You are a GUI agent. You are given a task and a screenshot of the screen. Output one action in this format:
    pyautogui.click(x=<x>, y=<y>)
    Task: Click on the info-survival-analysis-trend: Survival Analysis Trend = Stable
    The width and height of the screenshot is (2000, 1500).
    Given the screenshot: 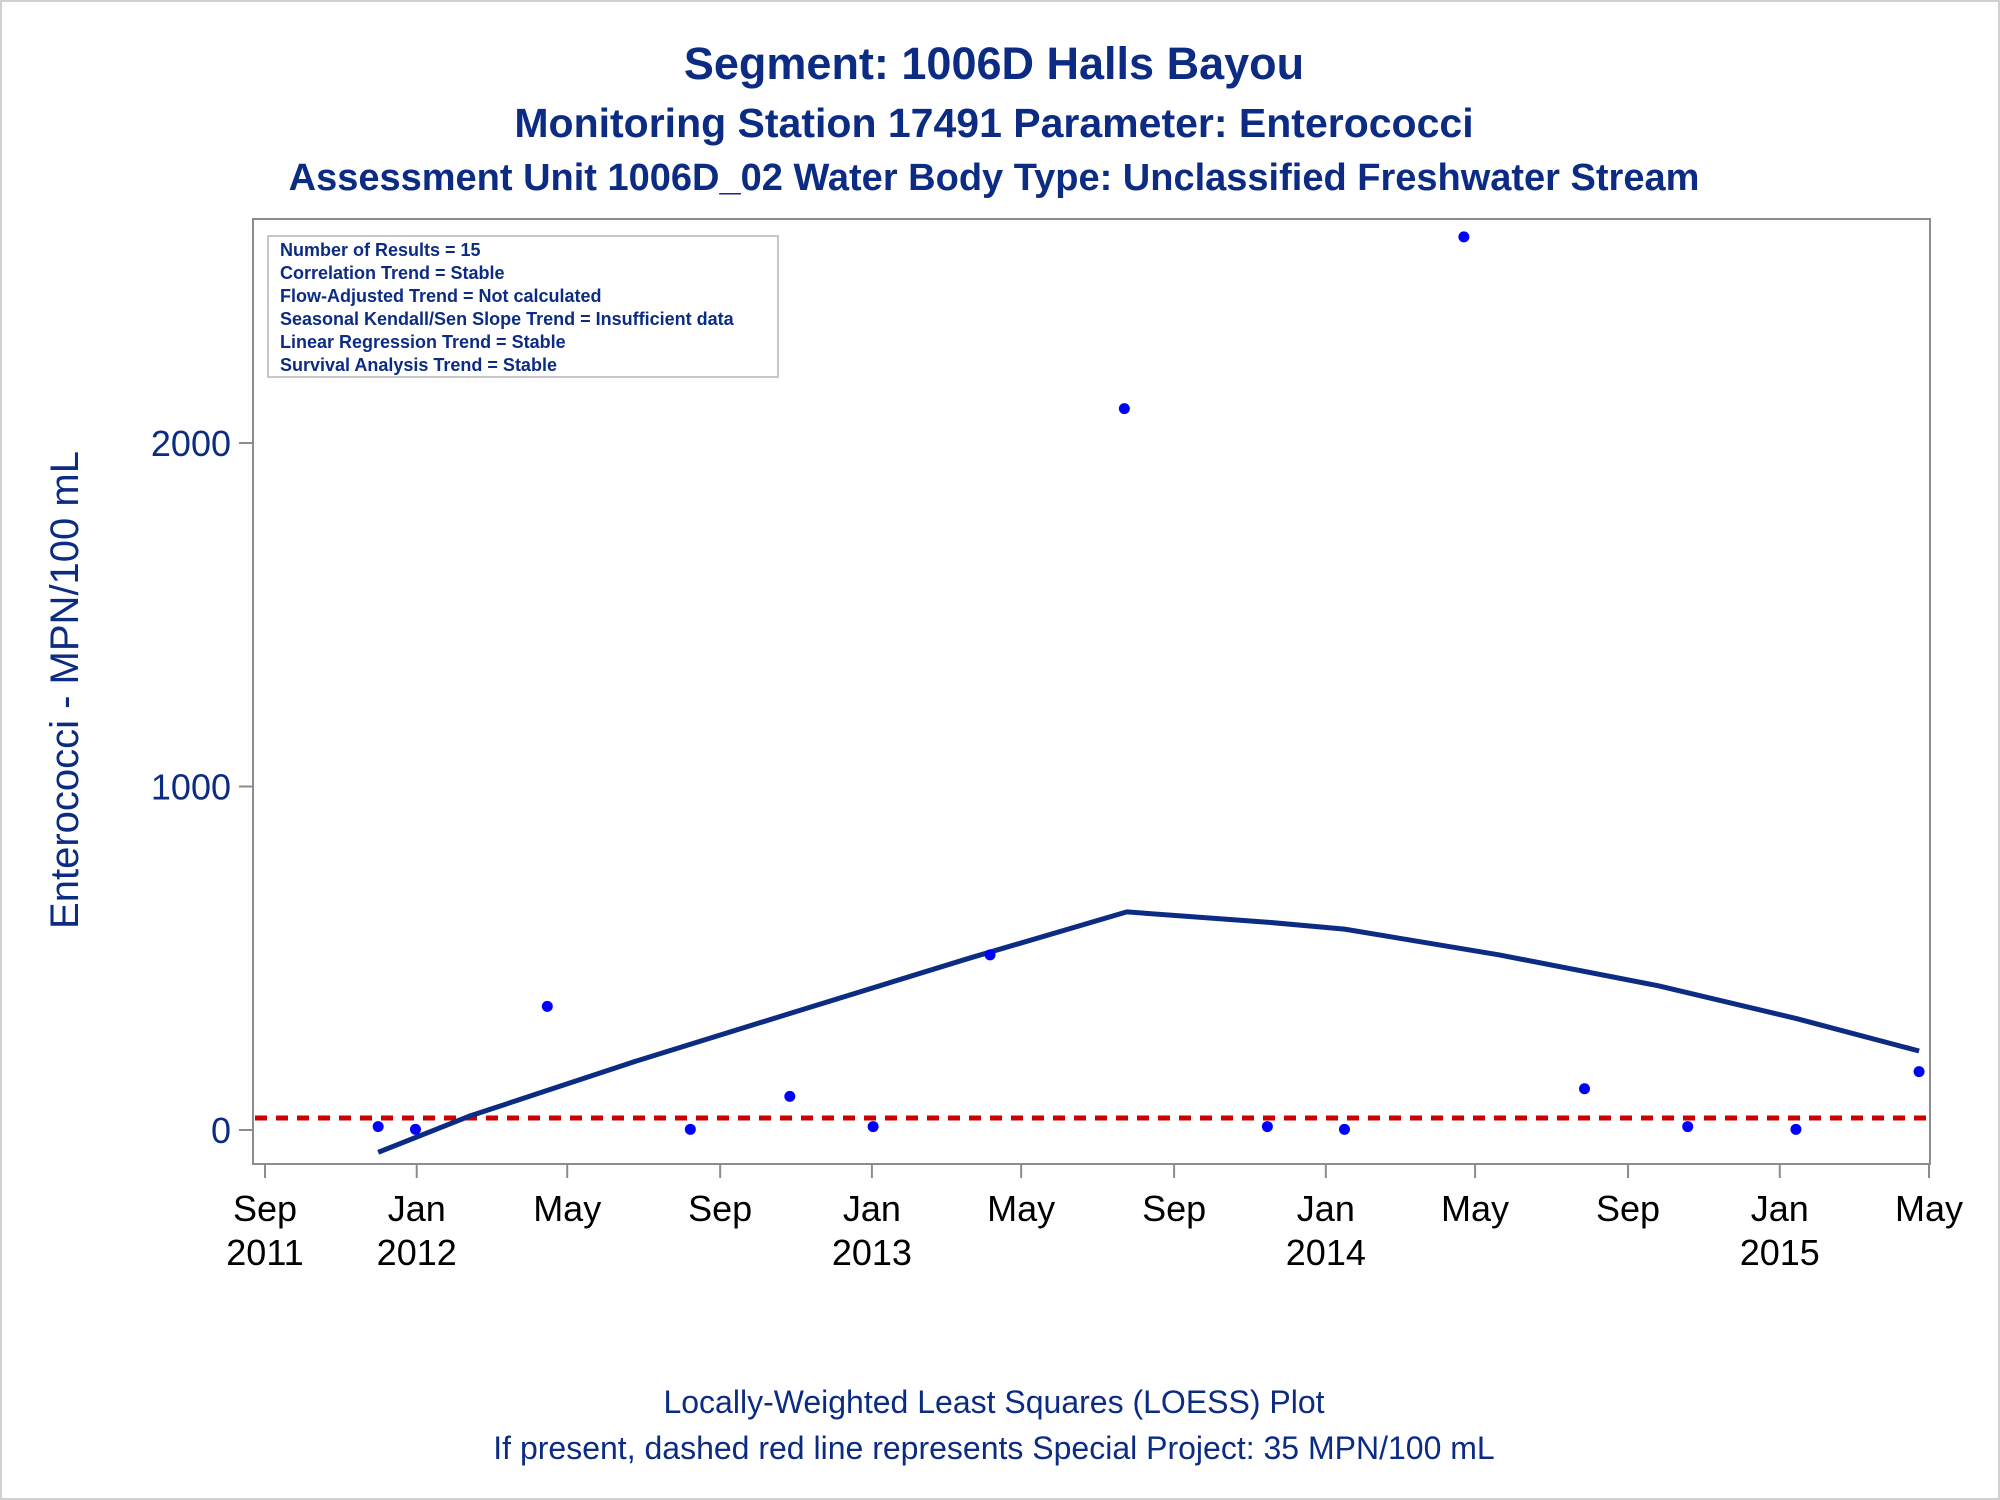 What is the action you would take?
    pyautogui.click(x=418, y=365)
    